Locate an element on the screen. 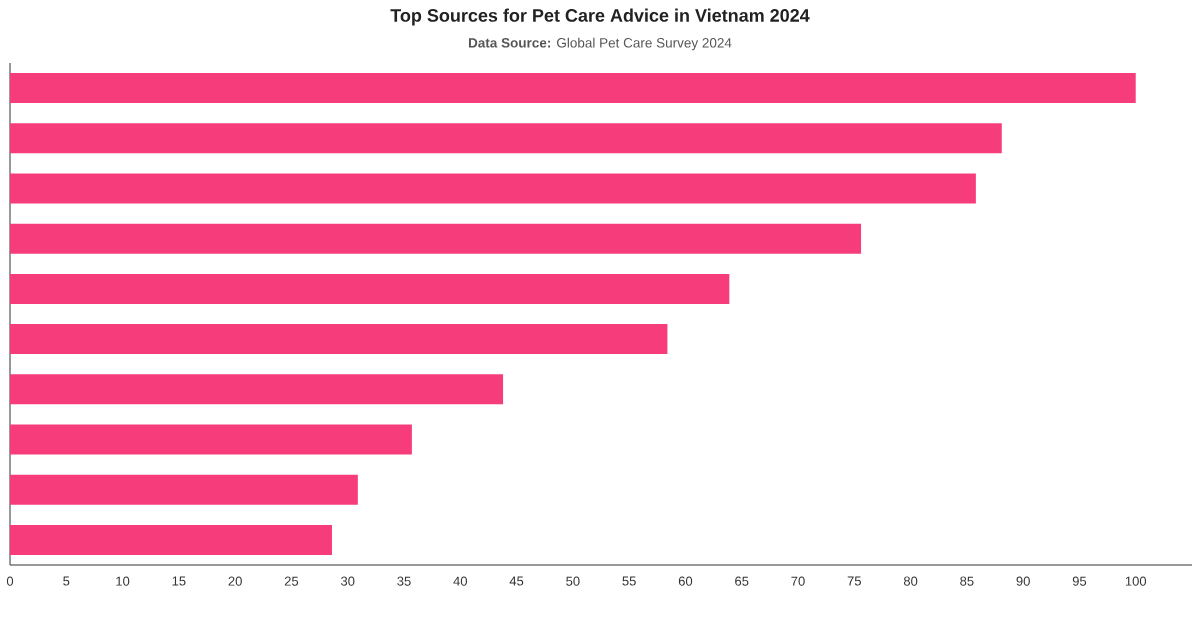 This screenshot has height=628, width=1200. x-tick-label: 65 is located at coordinates (742, 581).